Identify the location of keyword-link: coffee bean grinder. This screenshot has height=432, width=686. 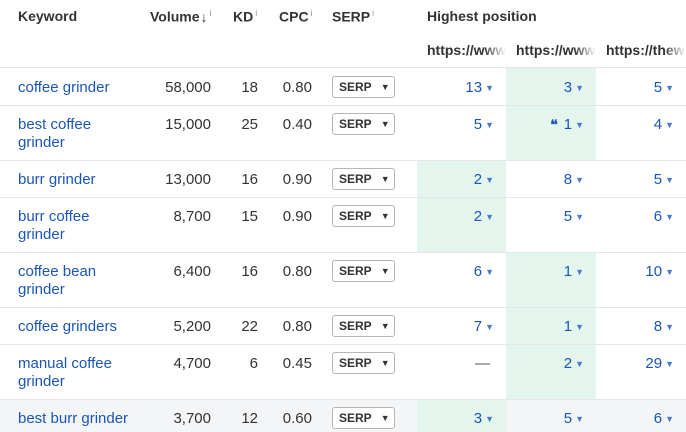
(57, 280).